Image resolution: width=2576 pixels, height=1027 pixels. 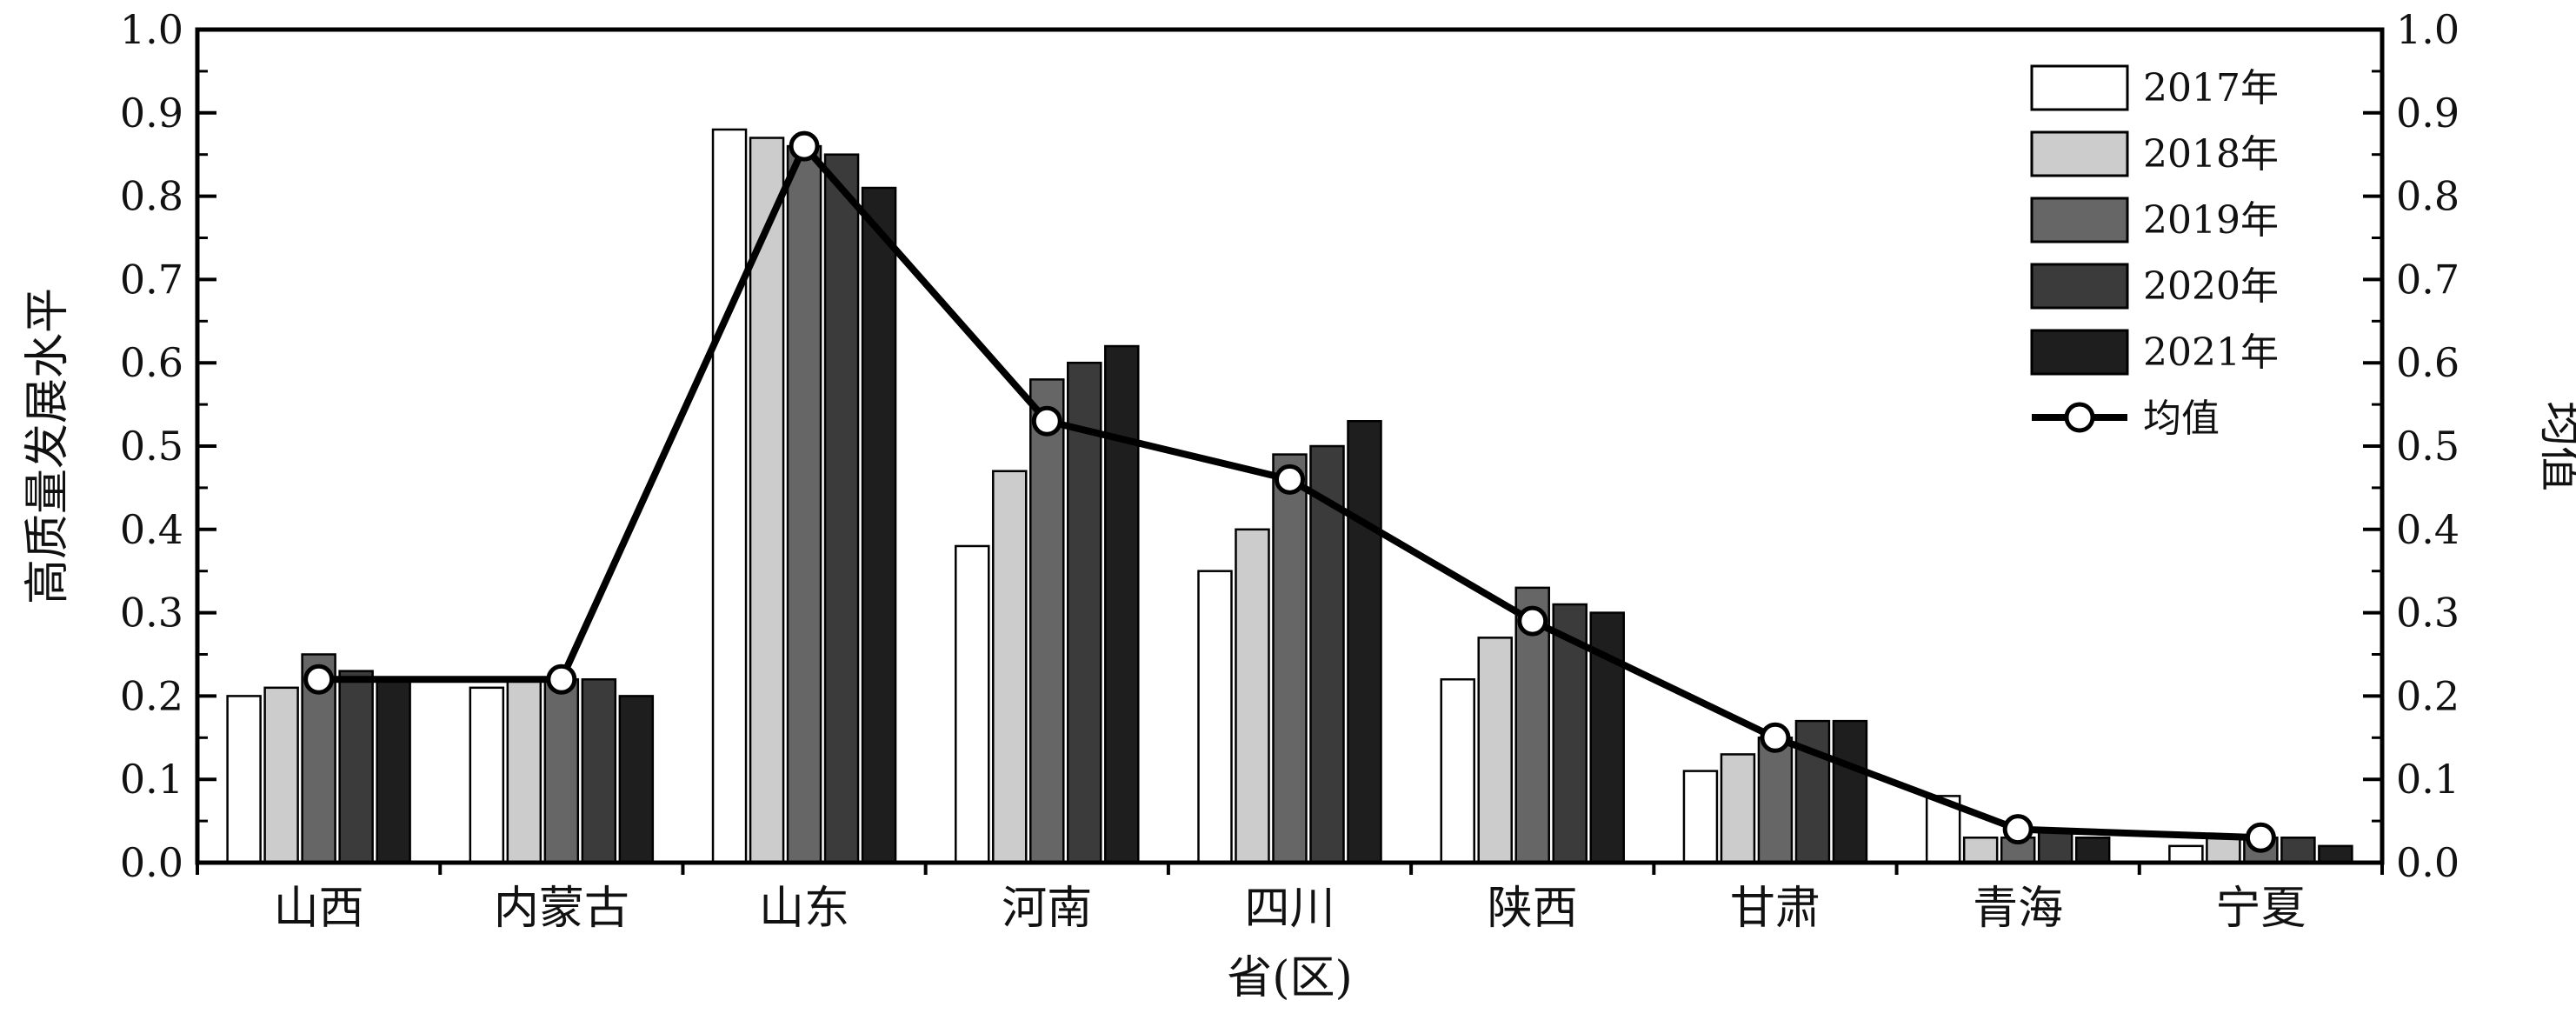 What do you see at coordinates (151, 862) in the screenshot?
I see `y-tick-label: 0.0` at bounding box center [151, 862].